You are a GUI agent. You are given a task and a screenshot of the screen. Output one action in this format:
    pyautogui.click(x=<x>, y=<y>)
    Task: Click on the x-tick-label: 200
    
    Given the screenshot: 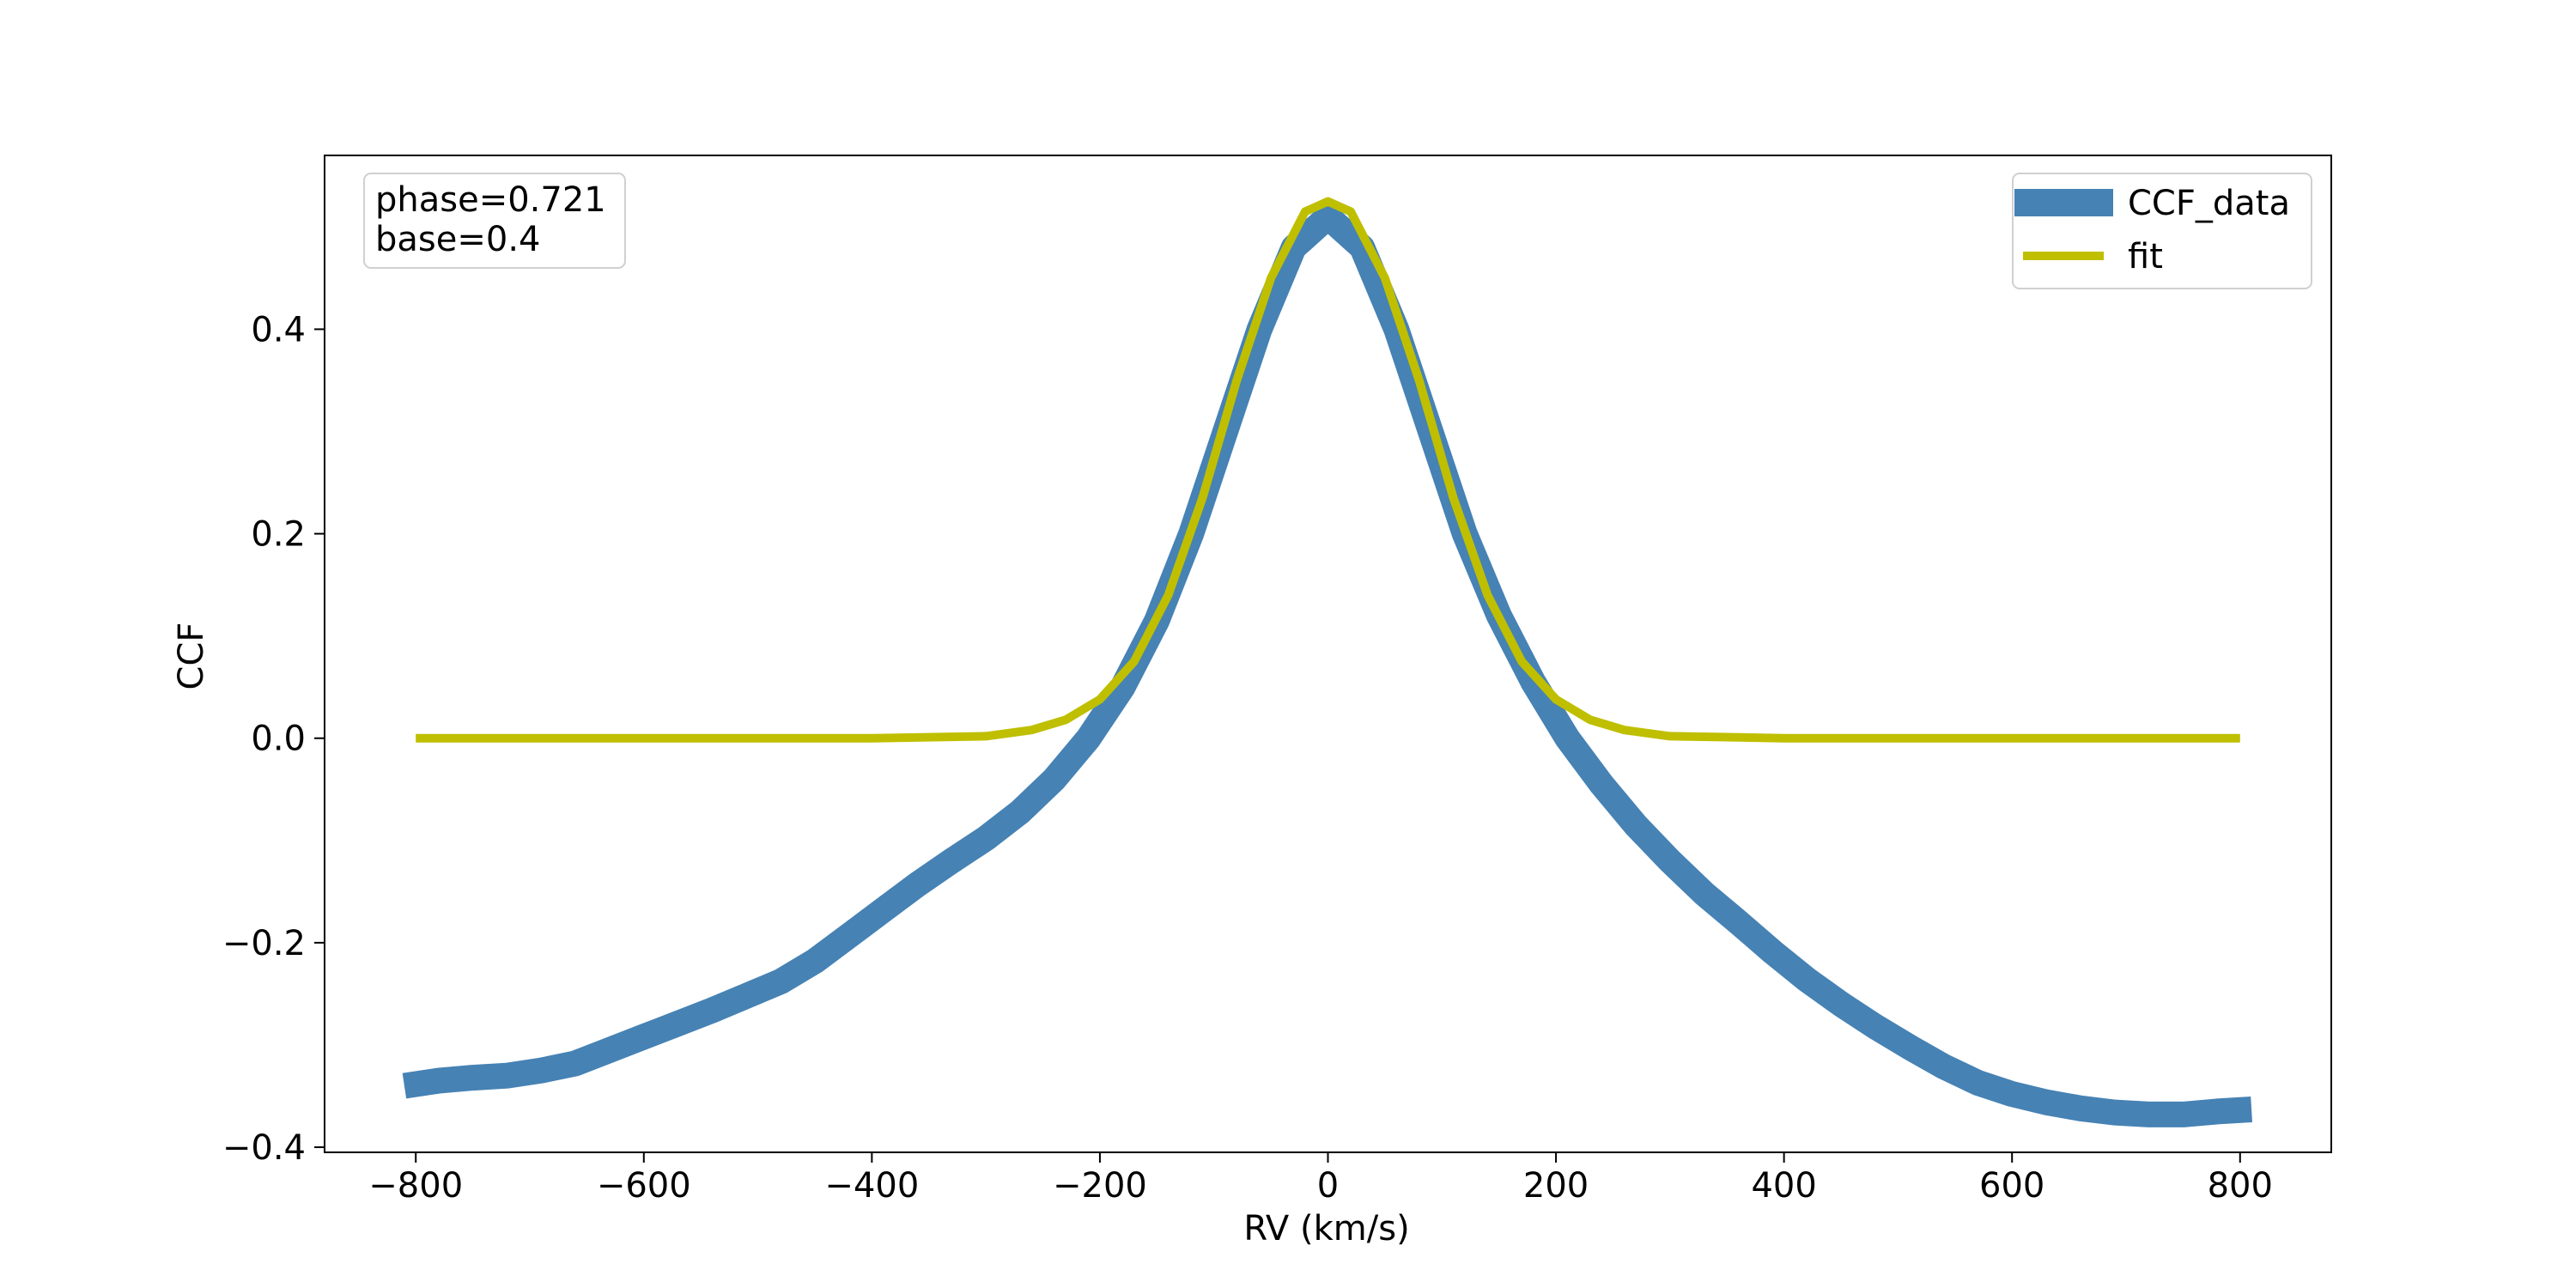 What is the action you would take?
    pyautogui.click(x=1556, y=1186)
    